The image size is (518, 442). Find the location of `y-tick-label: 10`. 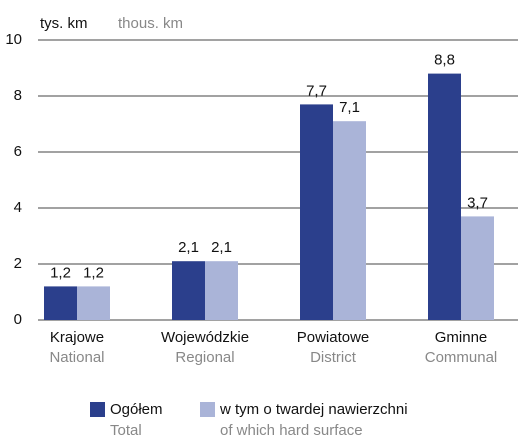

y-tick-label: 10 is located at coordinates (13, 39).